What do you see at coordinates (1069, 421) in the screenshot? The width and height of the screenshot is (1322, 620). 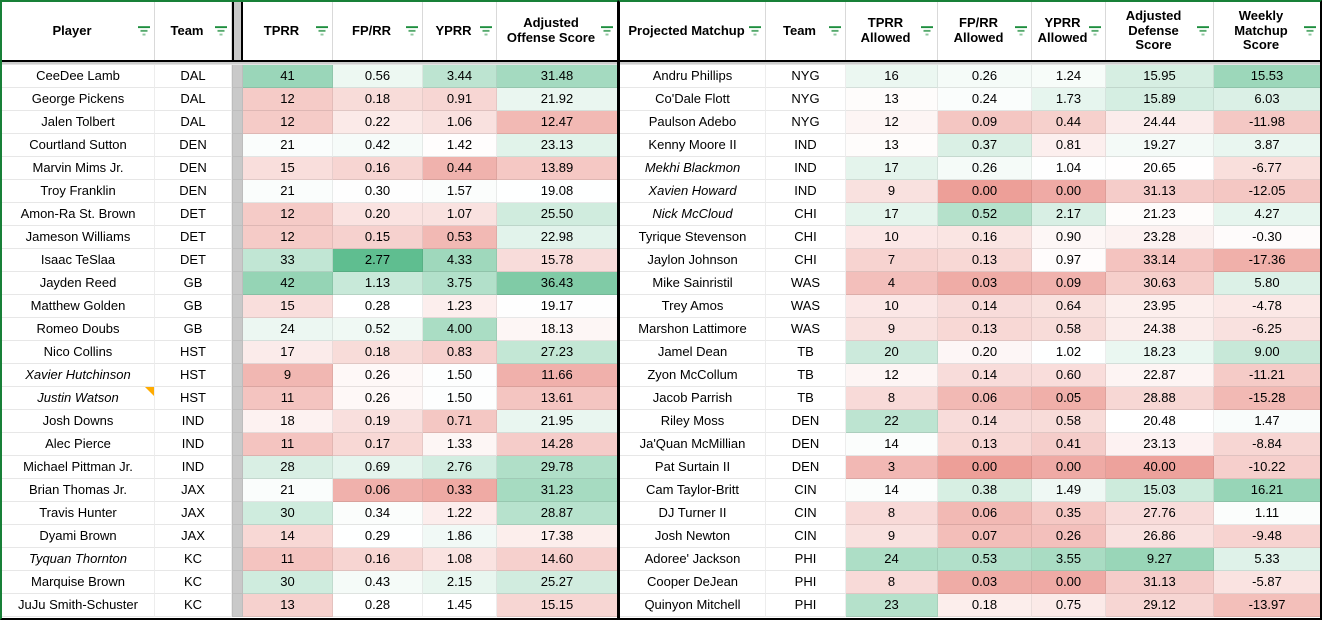 I see `cell-yprr_allowed: 0.58` at bounding box center [1069, 421].